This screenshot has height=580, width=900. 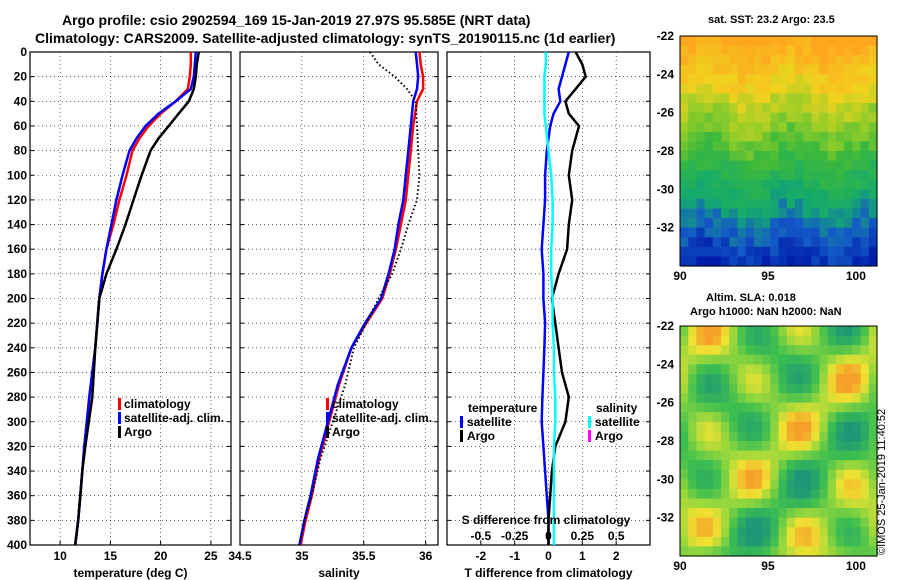 I want to click on x-tick-label: 10, so click(x=60, y=556).